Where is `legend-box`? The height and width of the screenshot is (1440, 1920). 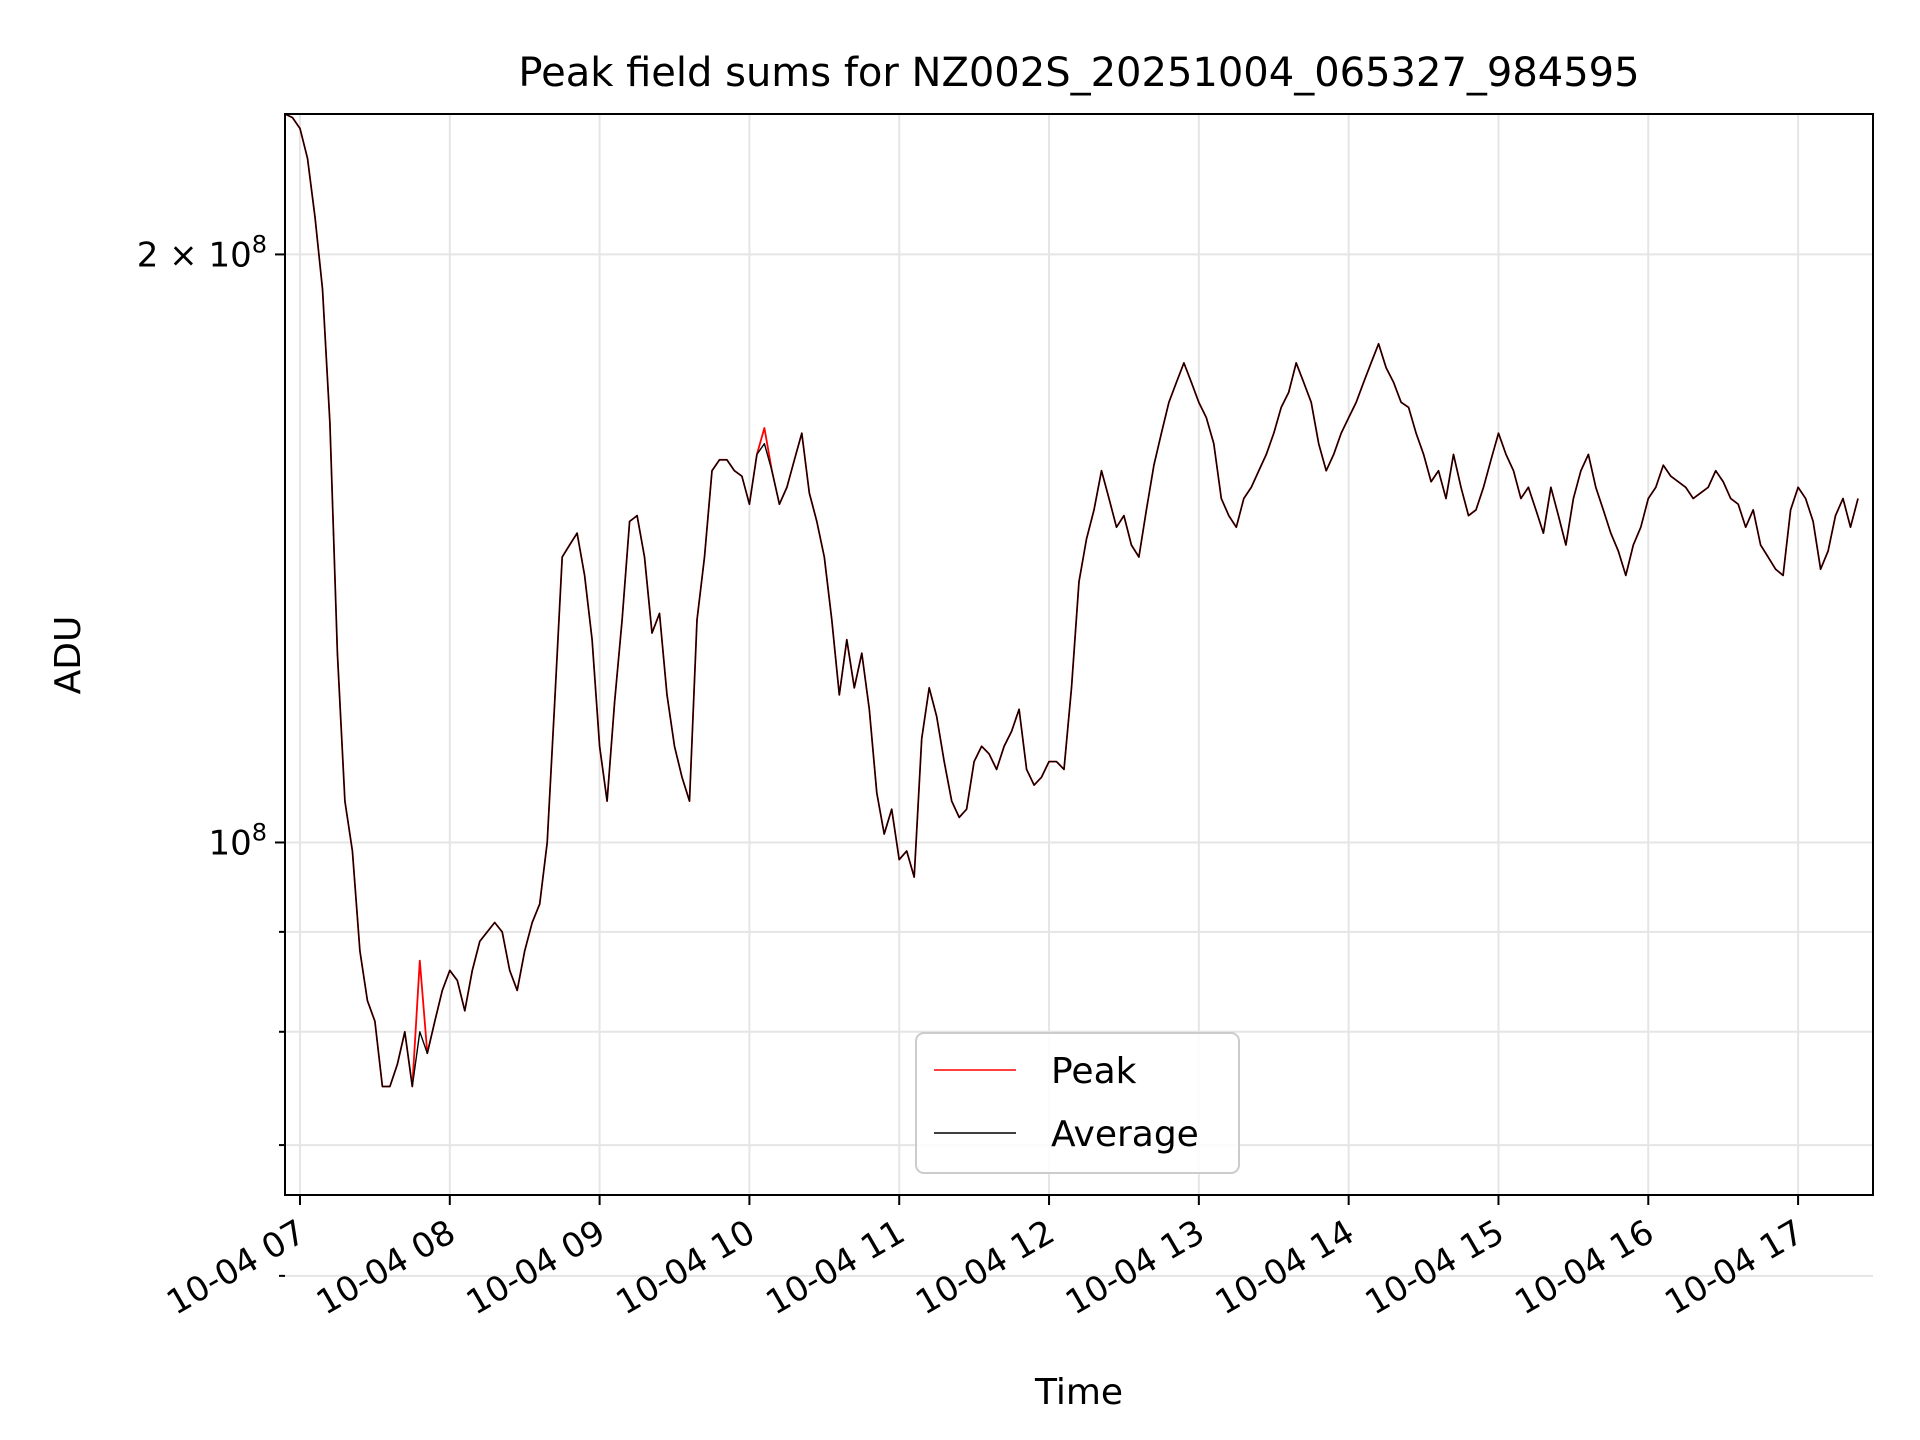 legend-box is located at coordinates (1077, 1103).